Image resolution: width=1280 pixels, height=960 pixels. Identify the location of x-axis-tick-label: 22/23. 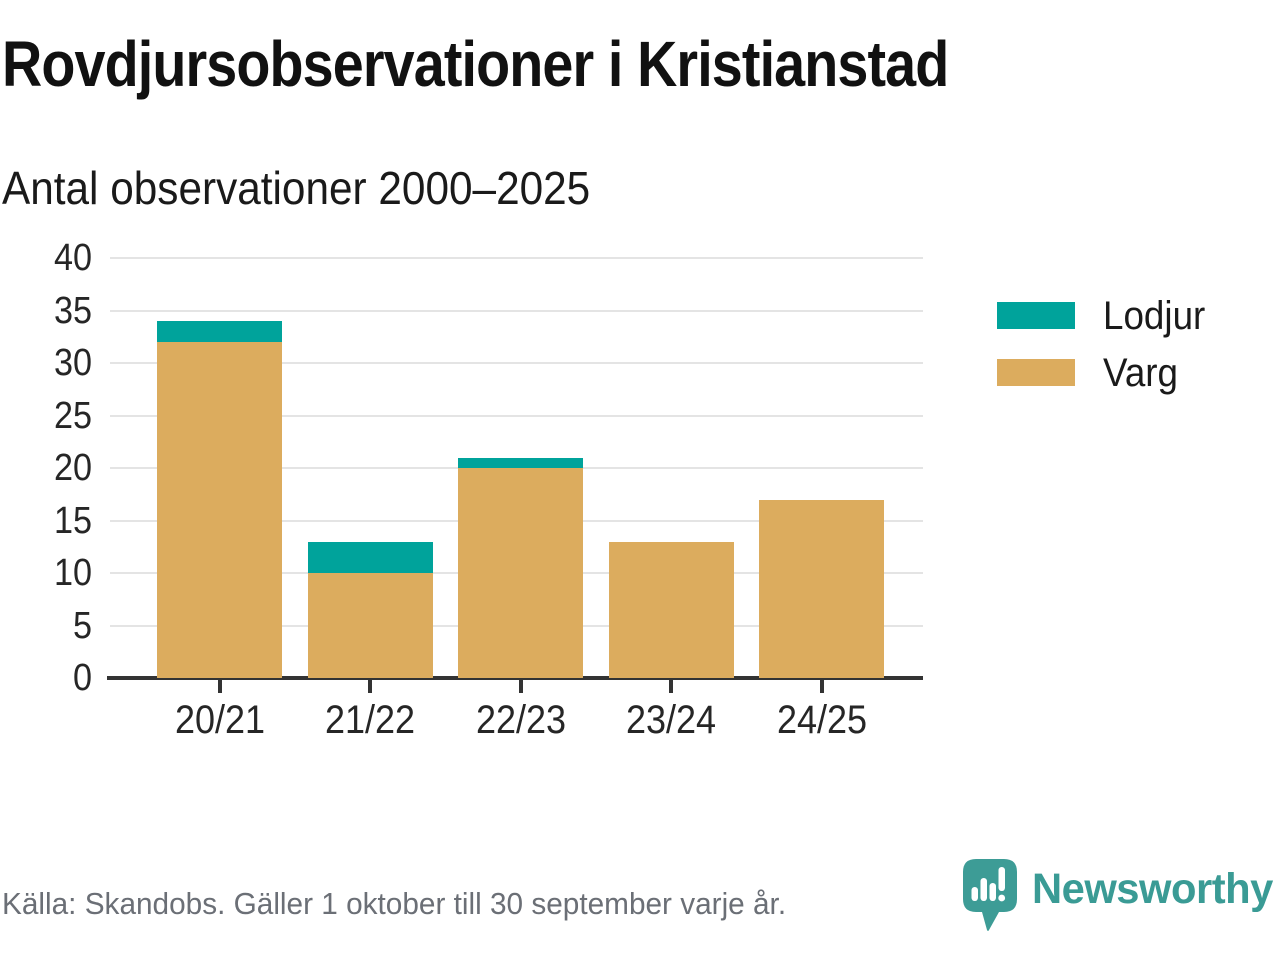
(520, 720).